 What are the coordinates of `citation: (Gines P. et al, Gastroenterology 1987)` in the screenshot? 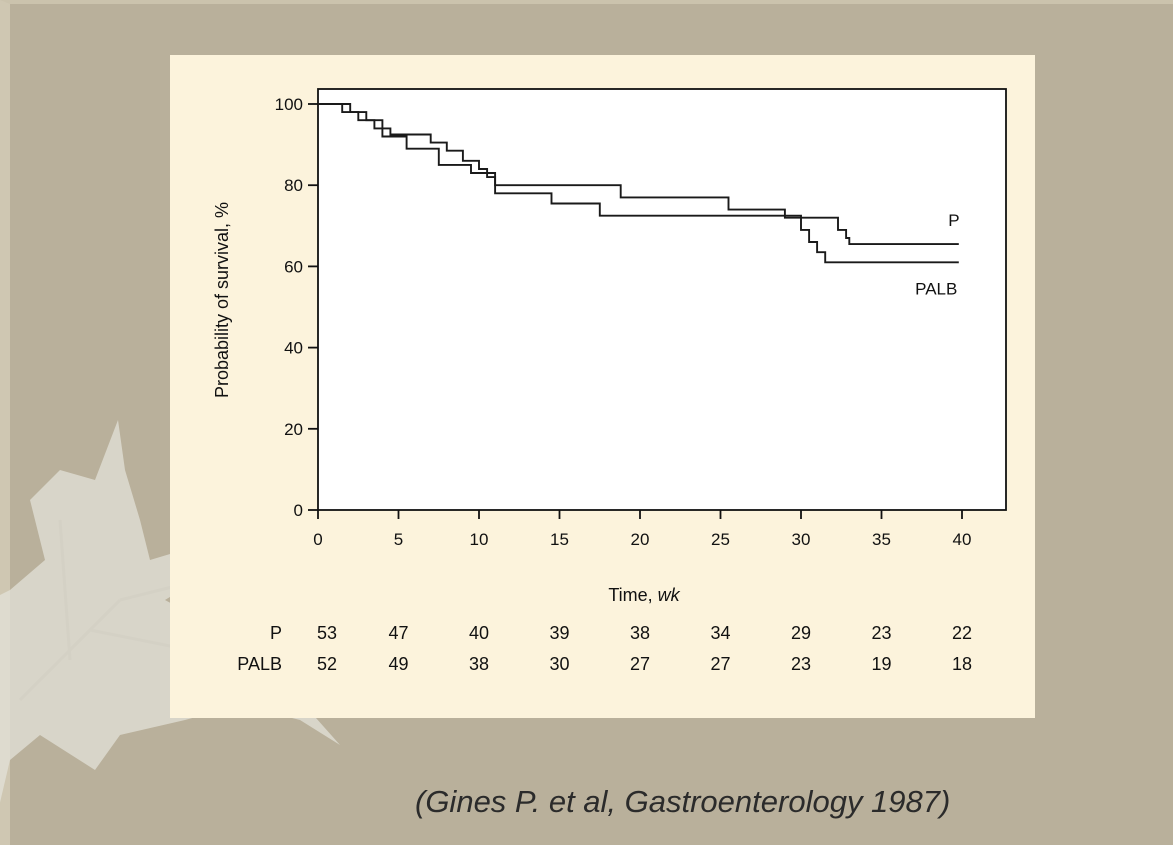 It's located at (683, 801).